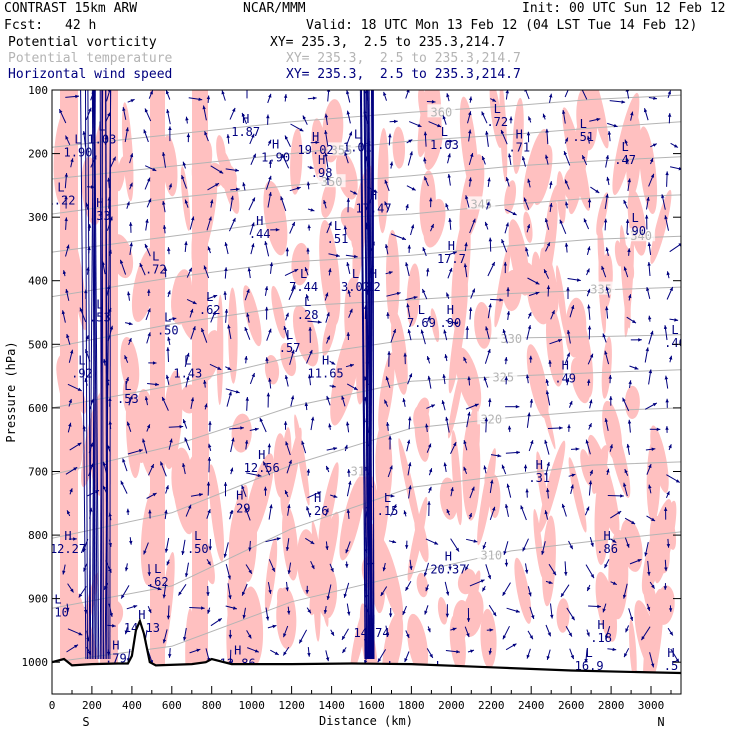  Describe the element at coordinates (444, 138) in the screenshot. I see `pv-extremum-low: L1.03` at that location.